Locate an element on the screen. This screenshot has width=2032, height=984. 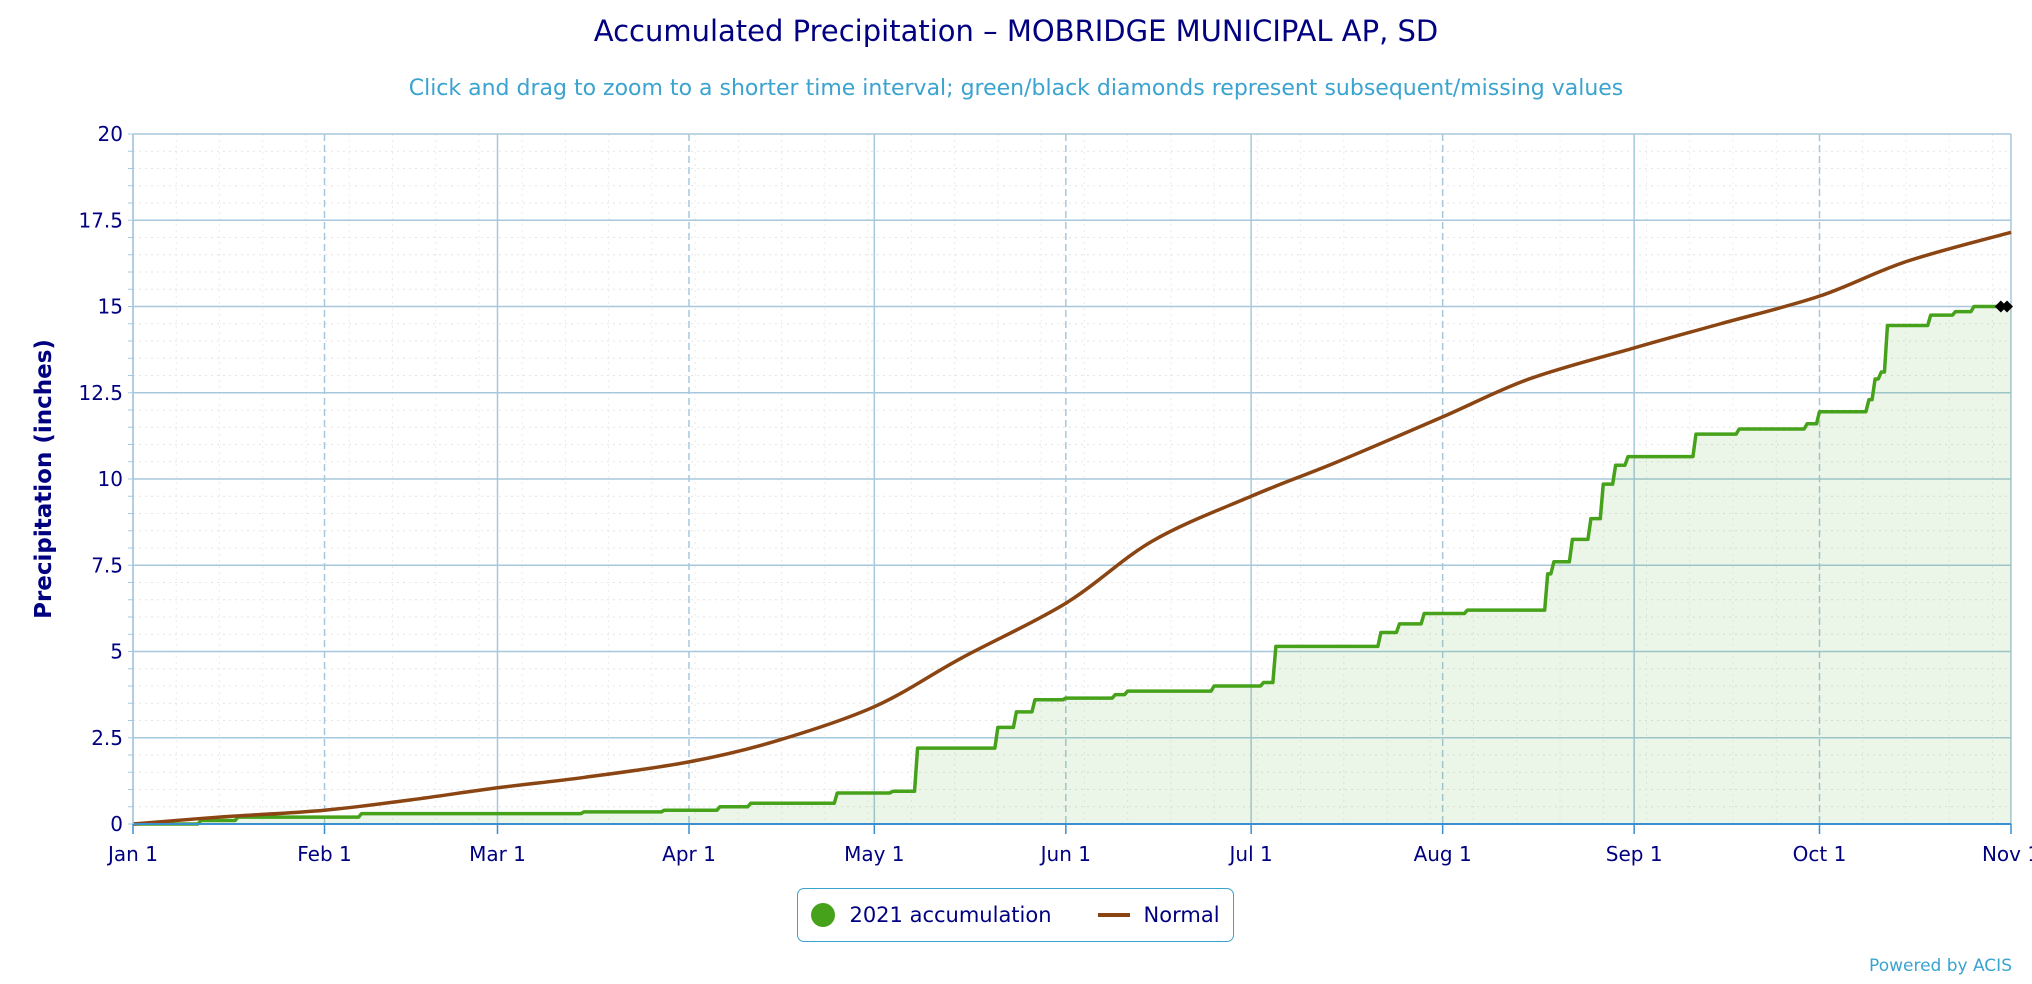
x-tick-label: Sep 1 is located at coordinates (1634, 854).